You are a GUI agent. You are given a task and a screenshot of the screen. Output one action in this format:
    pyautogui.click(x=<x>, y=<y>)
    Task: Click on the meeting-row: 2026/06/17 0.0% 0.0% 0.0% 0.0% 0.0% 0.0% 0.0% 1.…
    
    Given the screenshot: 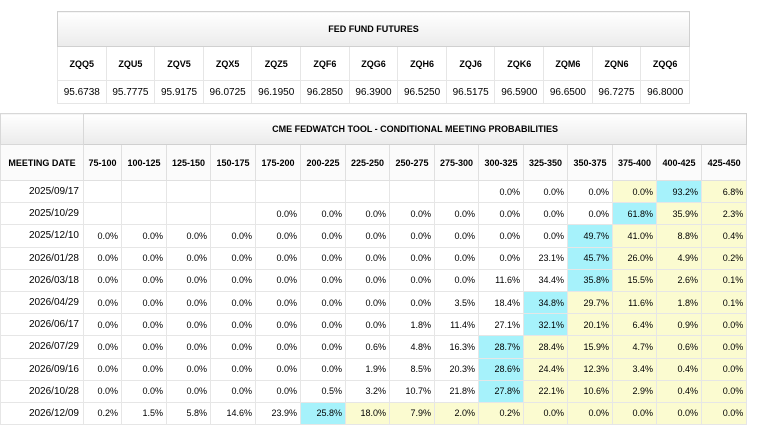 What is the action you would take?
    pyautogui.click(x=374, y=325)
    